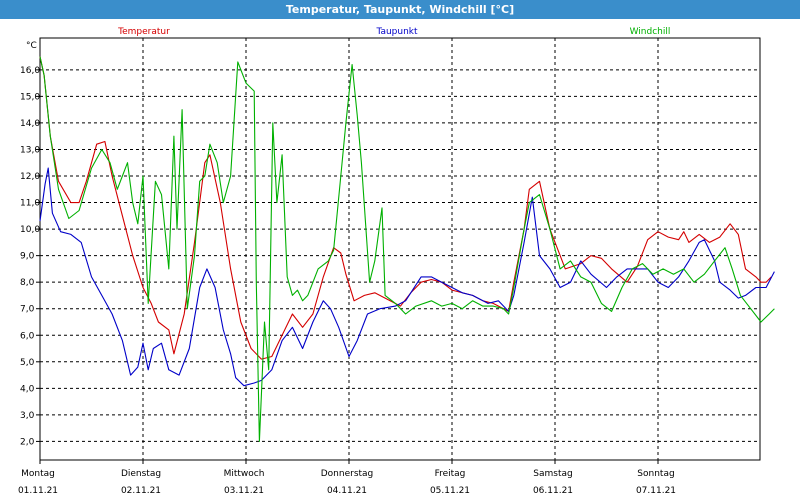 Image resolution: width=800 pixels, height=500 pixels. Describe the element at coordinates (553, 491) in the screenshot. I see `x-tick-date: 06.11.21` at that location.